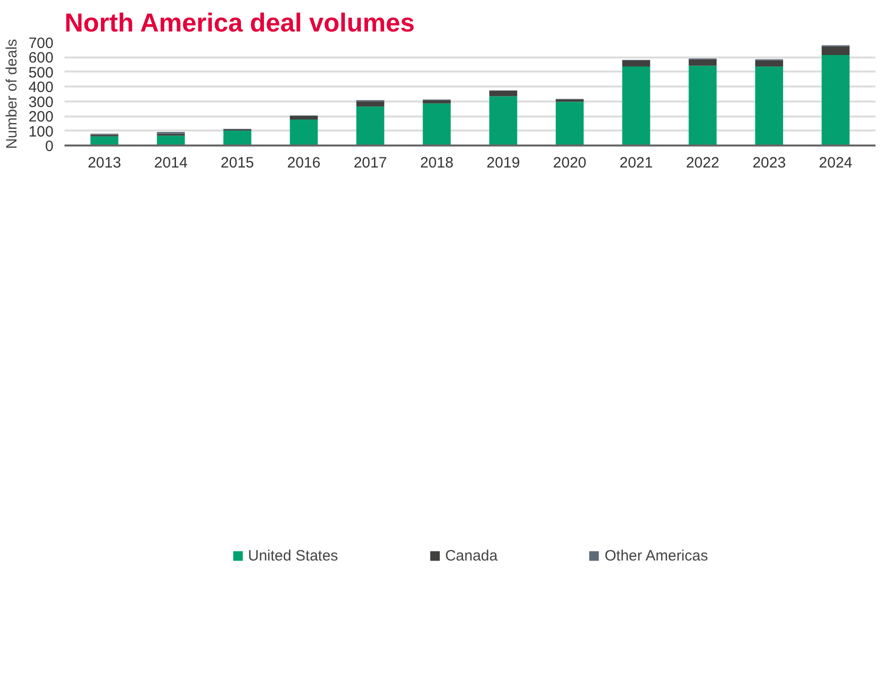 The image size is (896, 700). I want to click on y-tick-label: 600, so click(41, 58).